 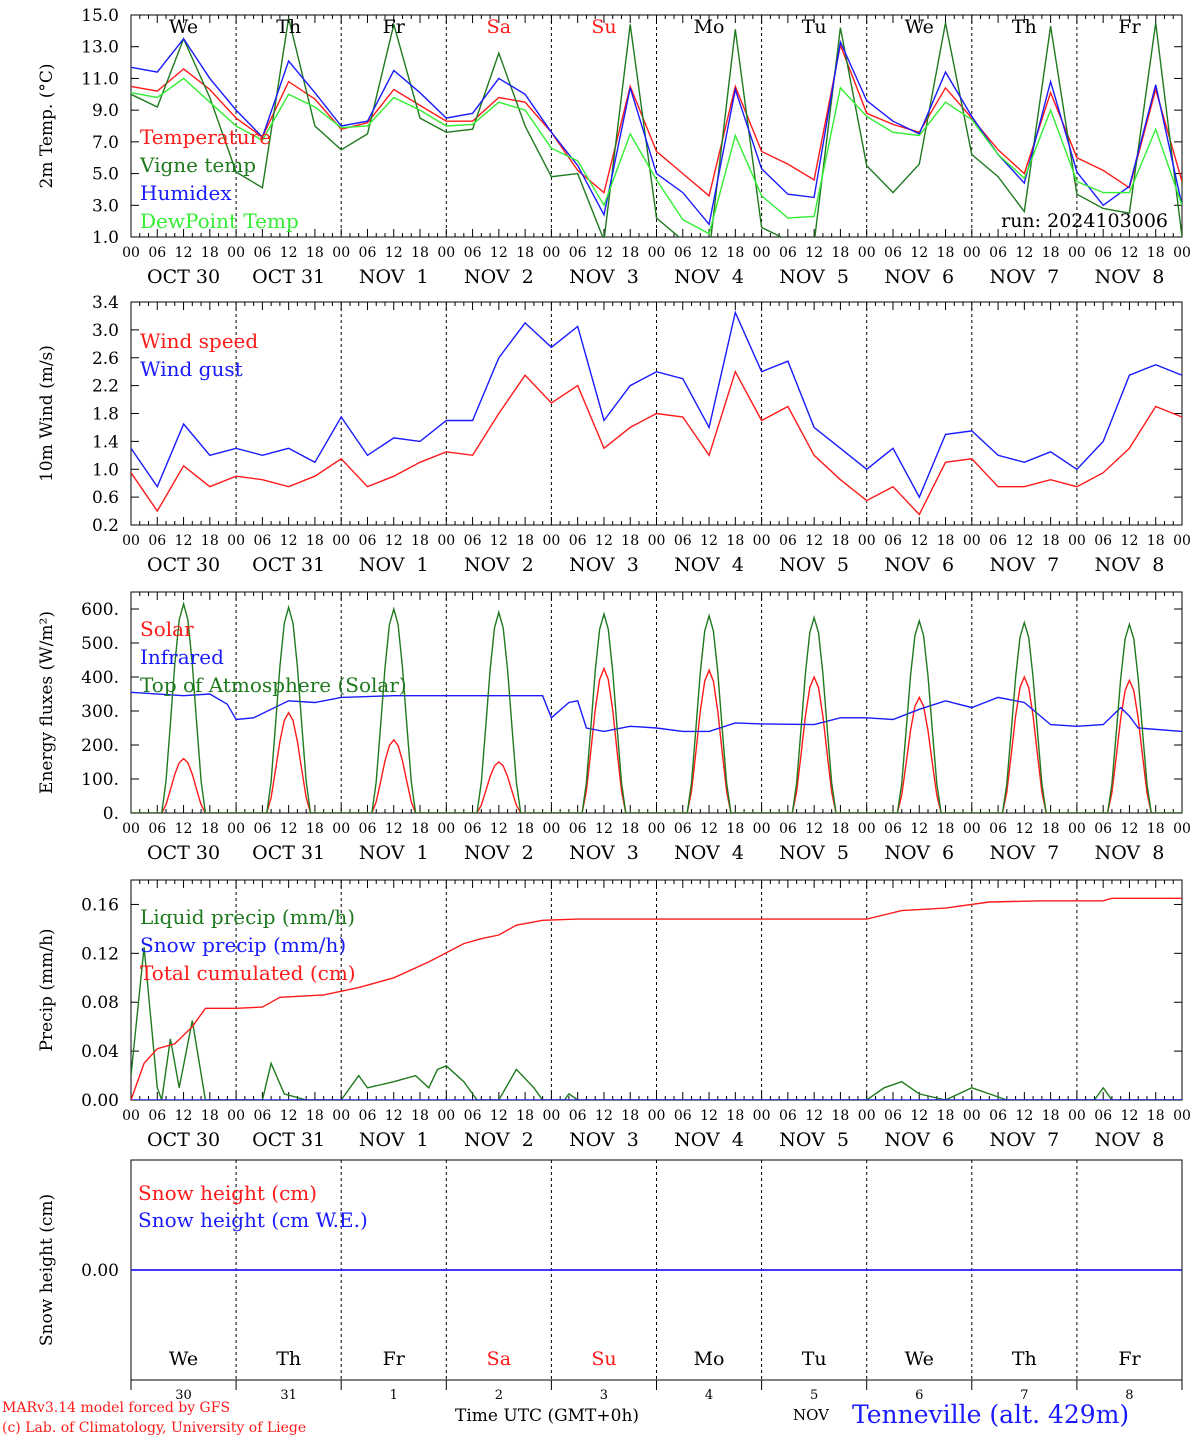 What do you see at coordinates (105, 175) in the screenshot?
I see `y-tick-label: 5.0` at bounding box center [105, 175].